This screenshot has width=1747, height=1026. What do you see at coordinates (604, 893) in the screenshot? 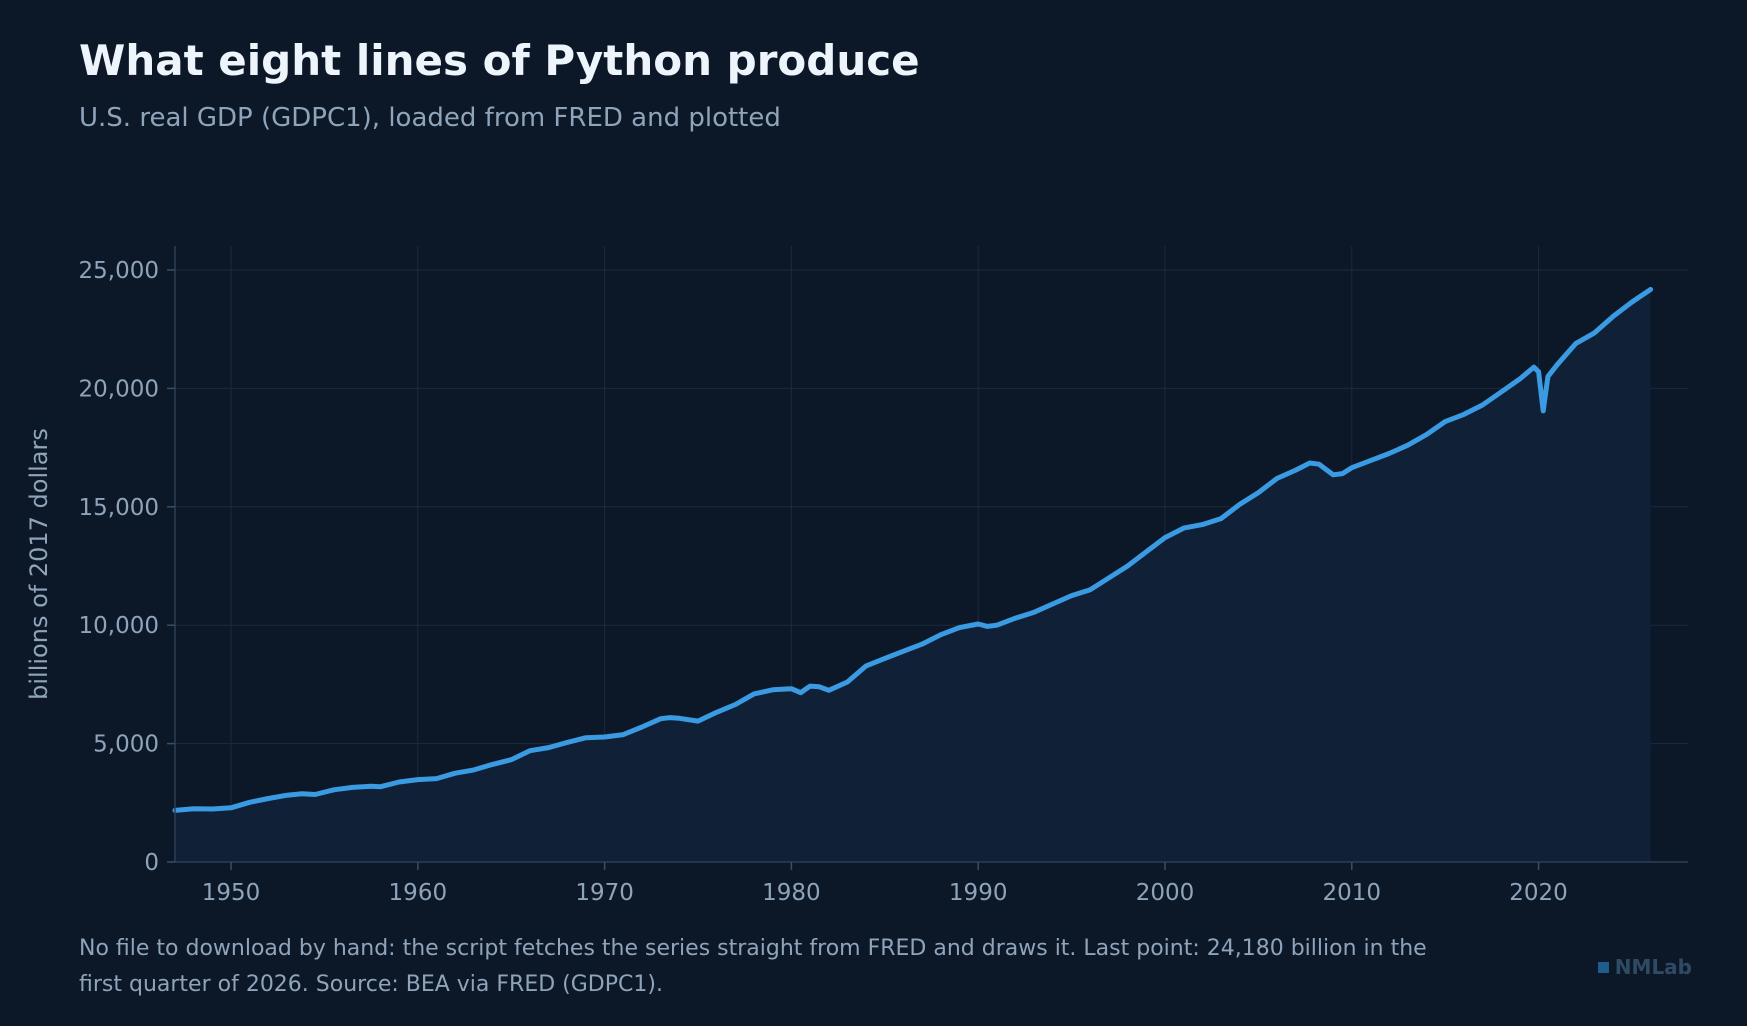
I see `x-tick-label: 1970` at bounding box center [604, 893].